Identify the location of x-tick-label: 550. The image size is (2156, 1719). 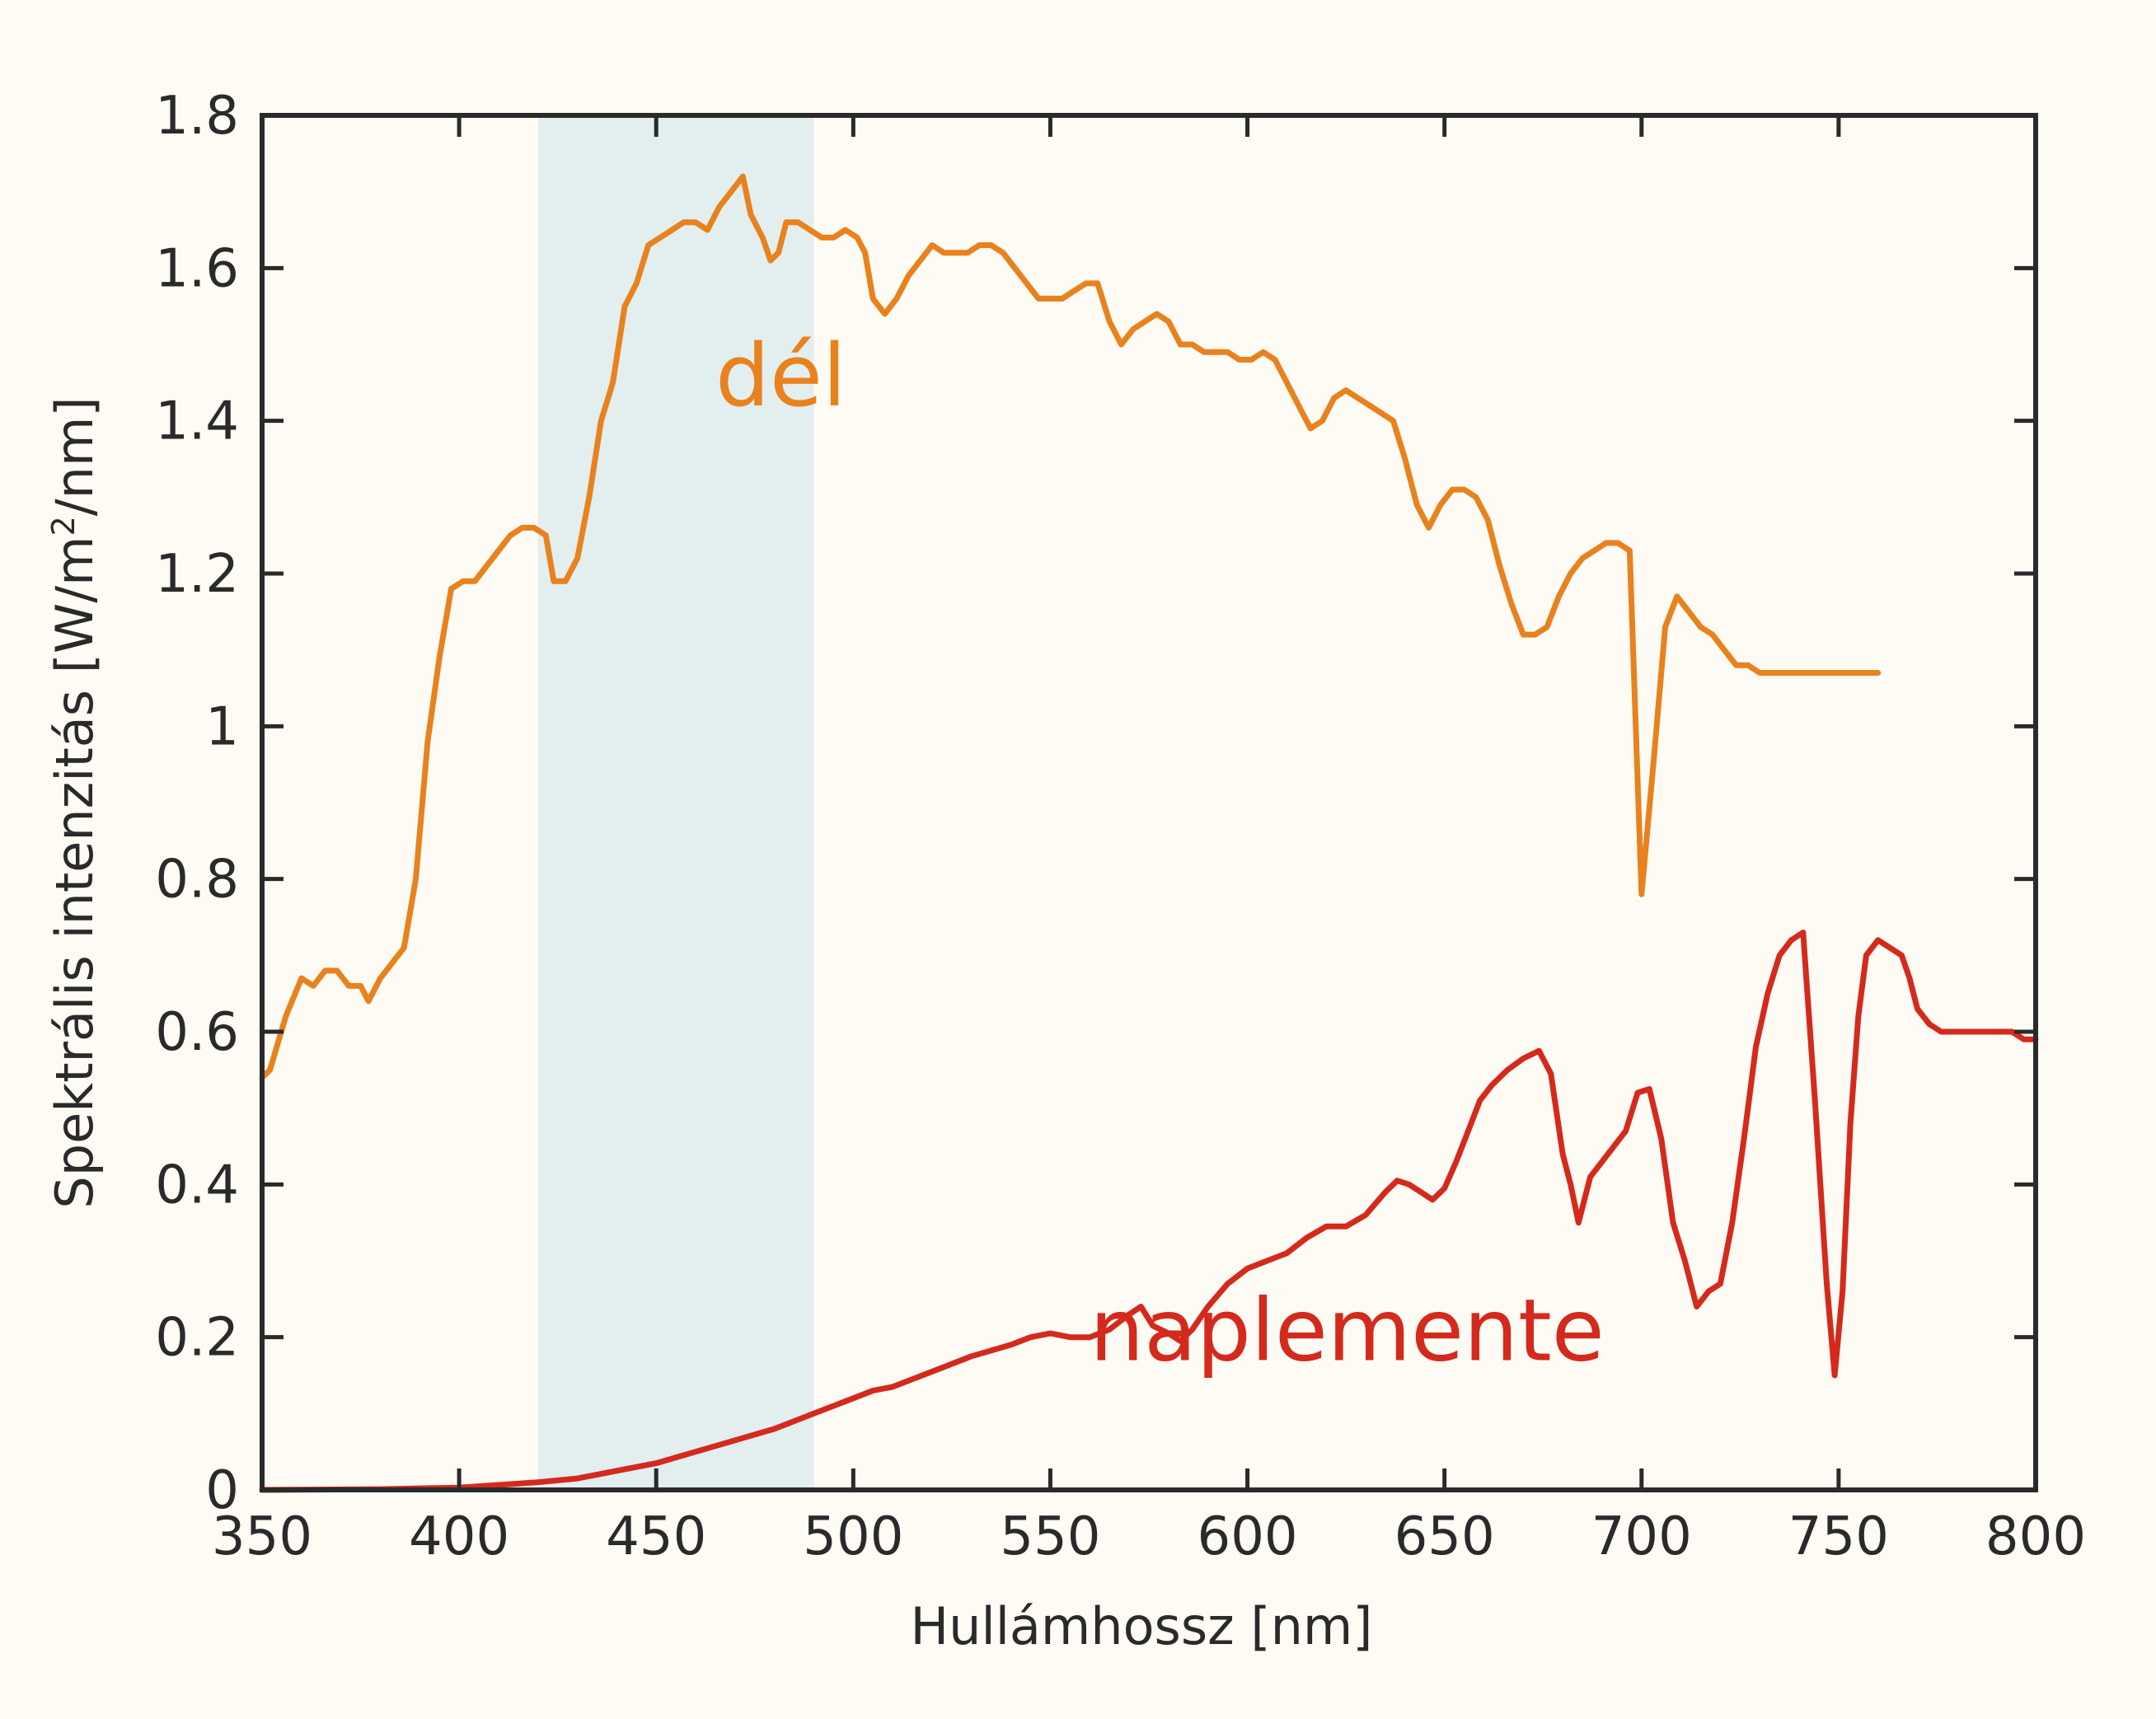
(1050, 1536).